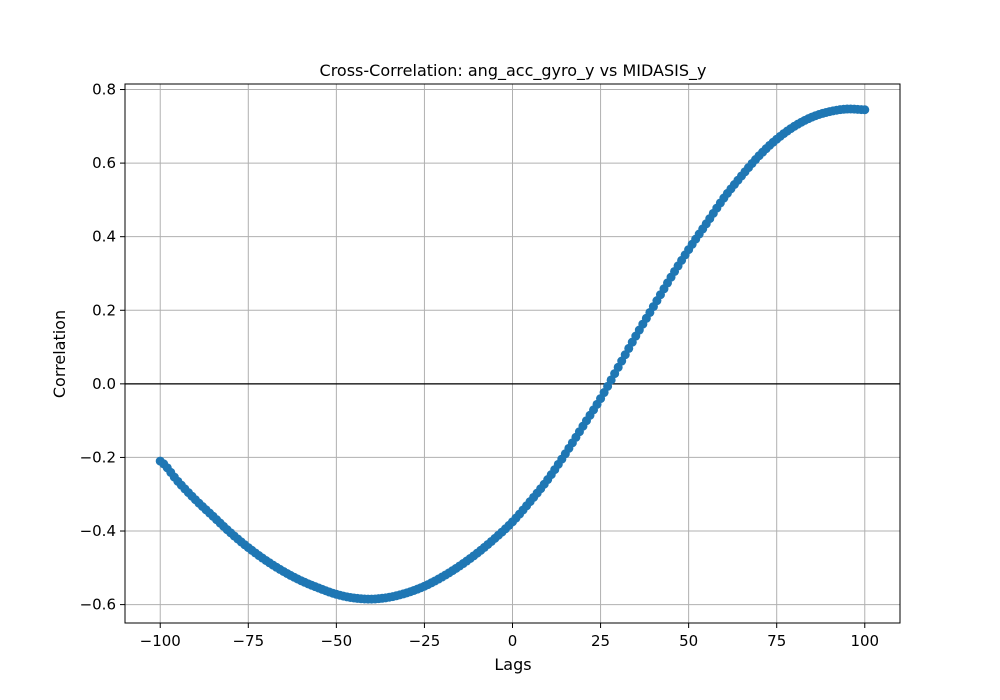 Image resolution: width=1000 pixels, height=700 pixels. I want to click on data-point, so click(865, 110).